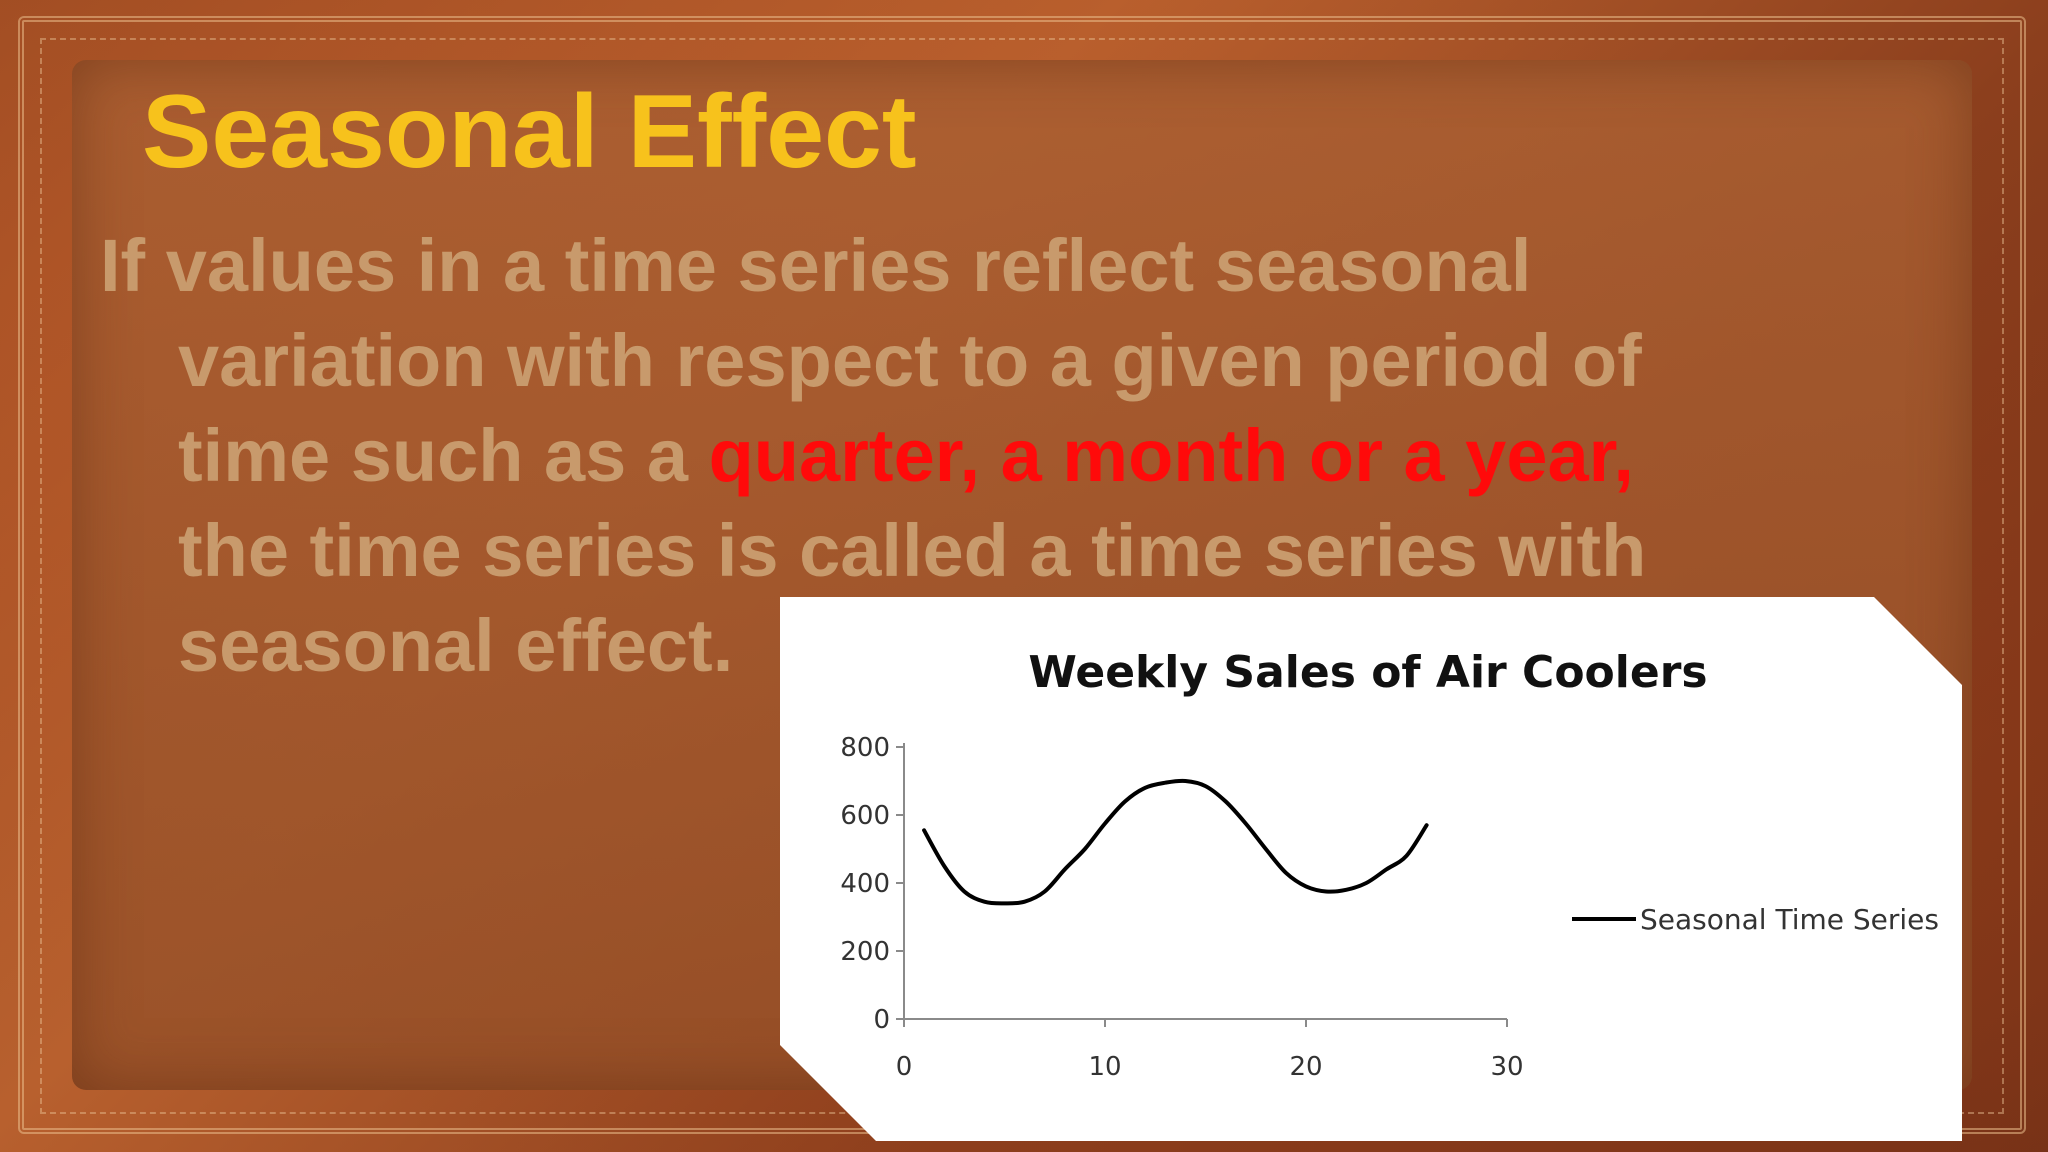 The image size is (2048, 1152). I want to click on y-tick-label: 0, so click(881, 1020).